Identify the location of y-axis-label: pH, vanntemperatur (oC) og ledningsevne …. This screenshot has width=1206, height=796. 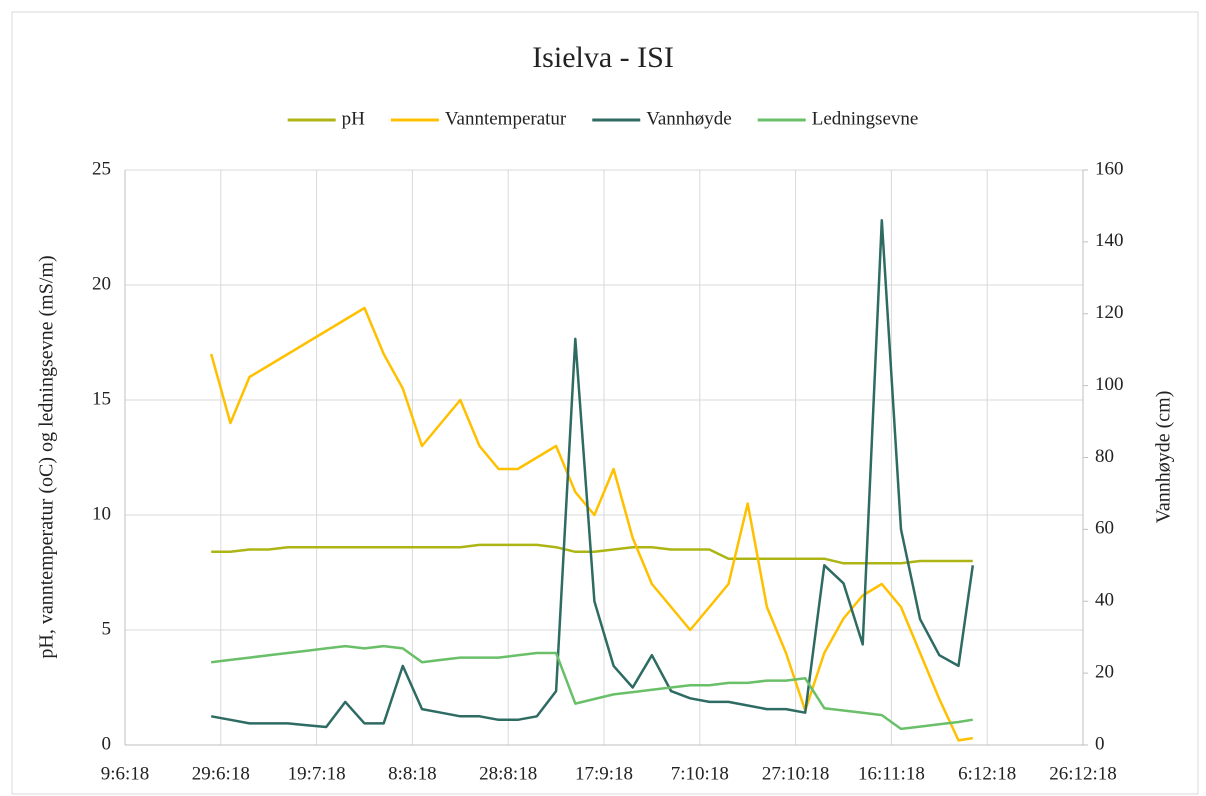
(47, 456).